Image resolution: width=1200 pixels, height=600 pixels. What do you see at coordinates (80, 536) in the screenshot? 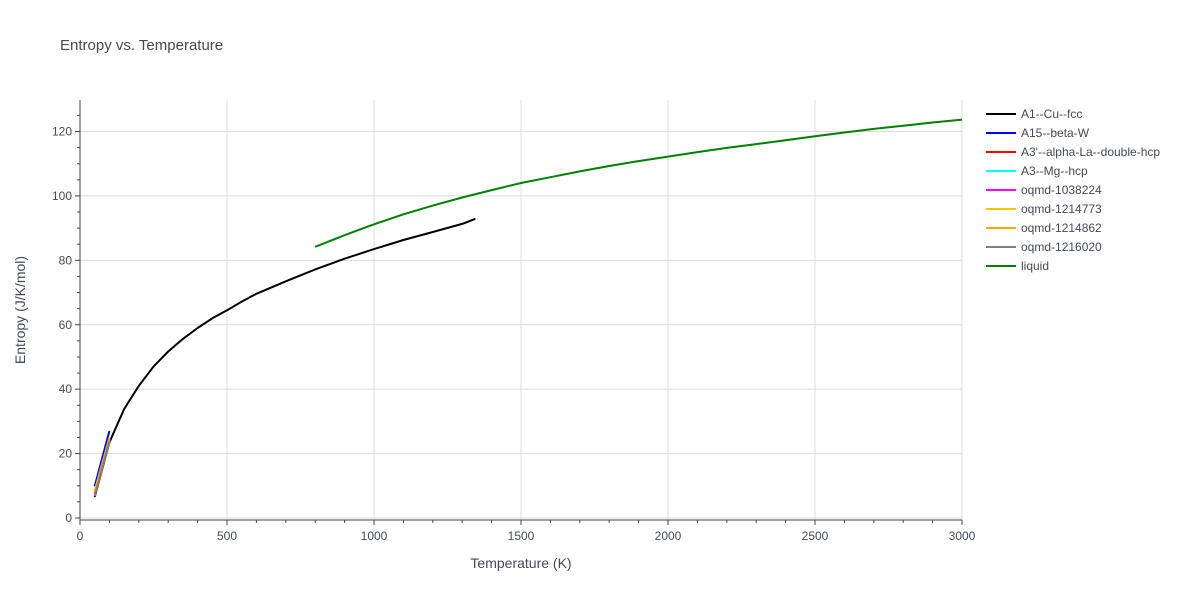
I see `x-tick-label: 0` at bounding box center [80, 536].